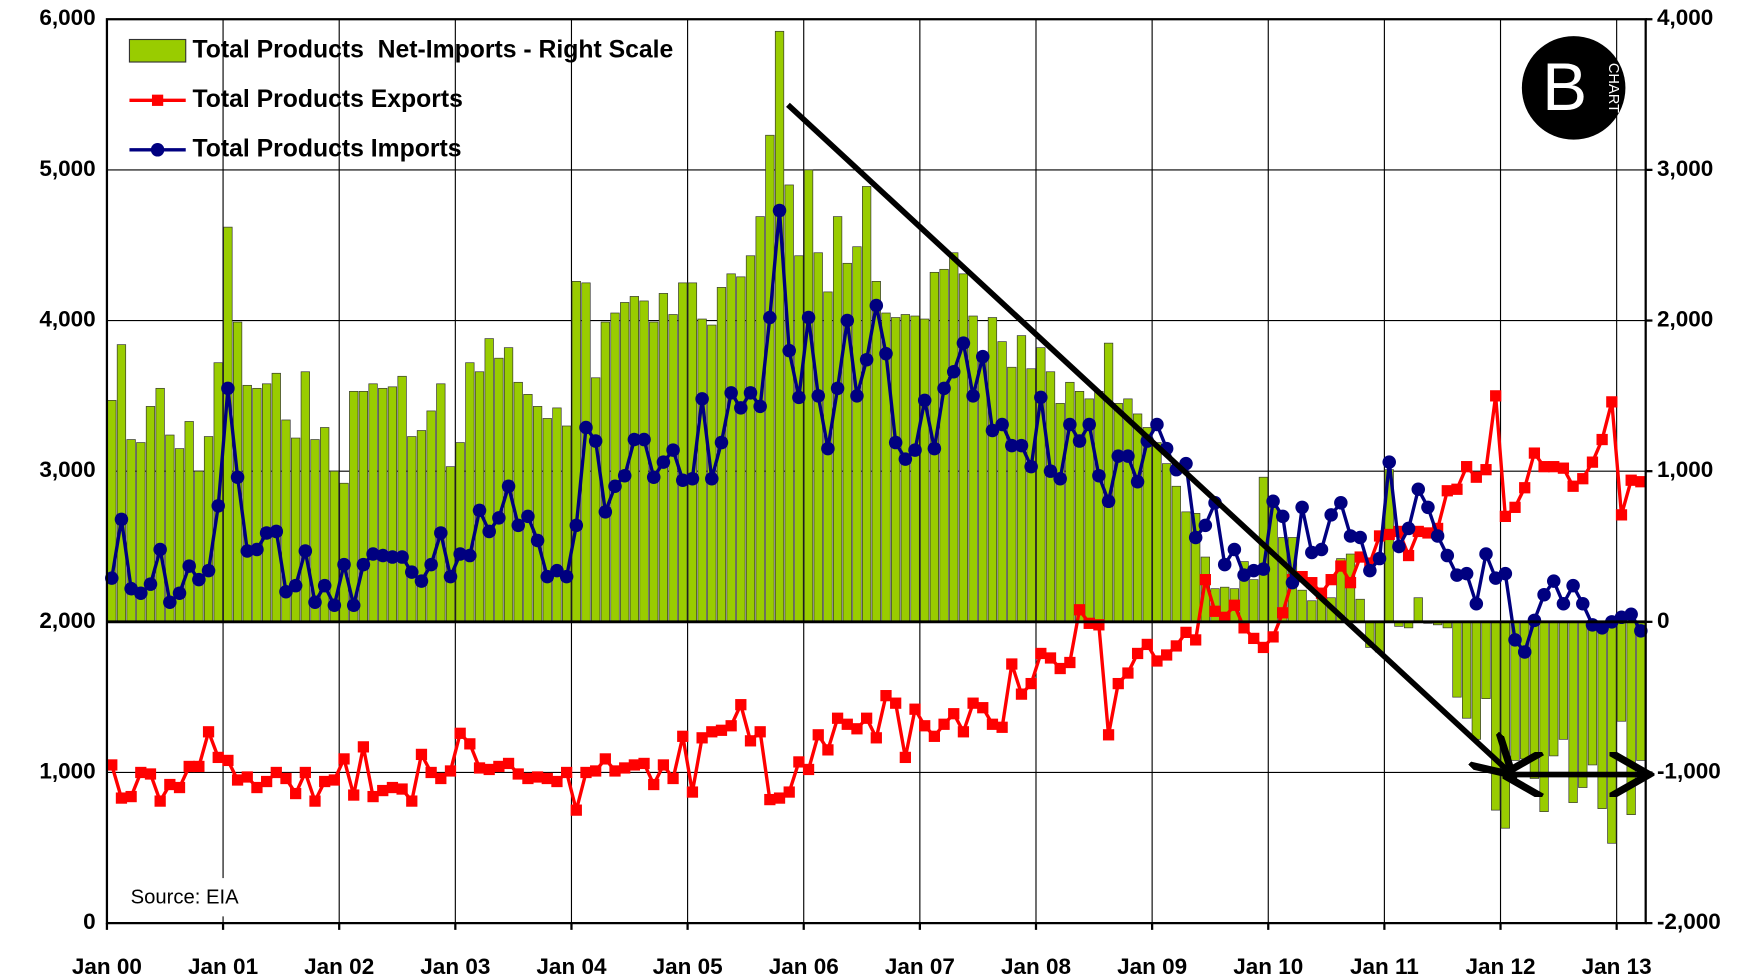 The height and width of the screenshot is (975, 1756). I want to click on x-tick-label: Jan 02, so click(339, 964).